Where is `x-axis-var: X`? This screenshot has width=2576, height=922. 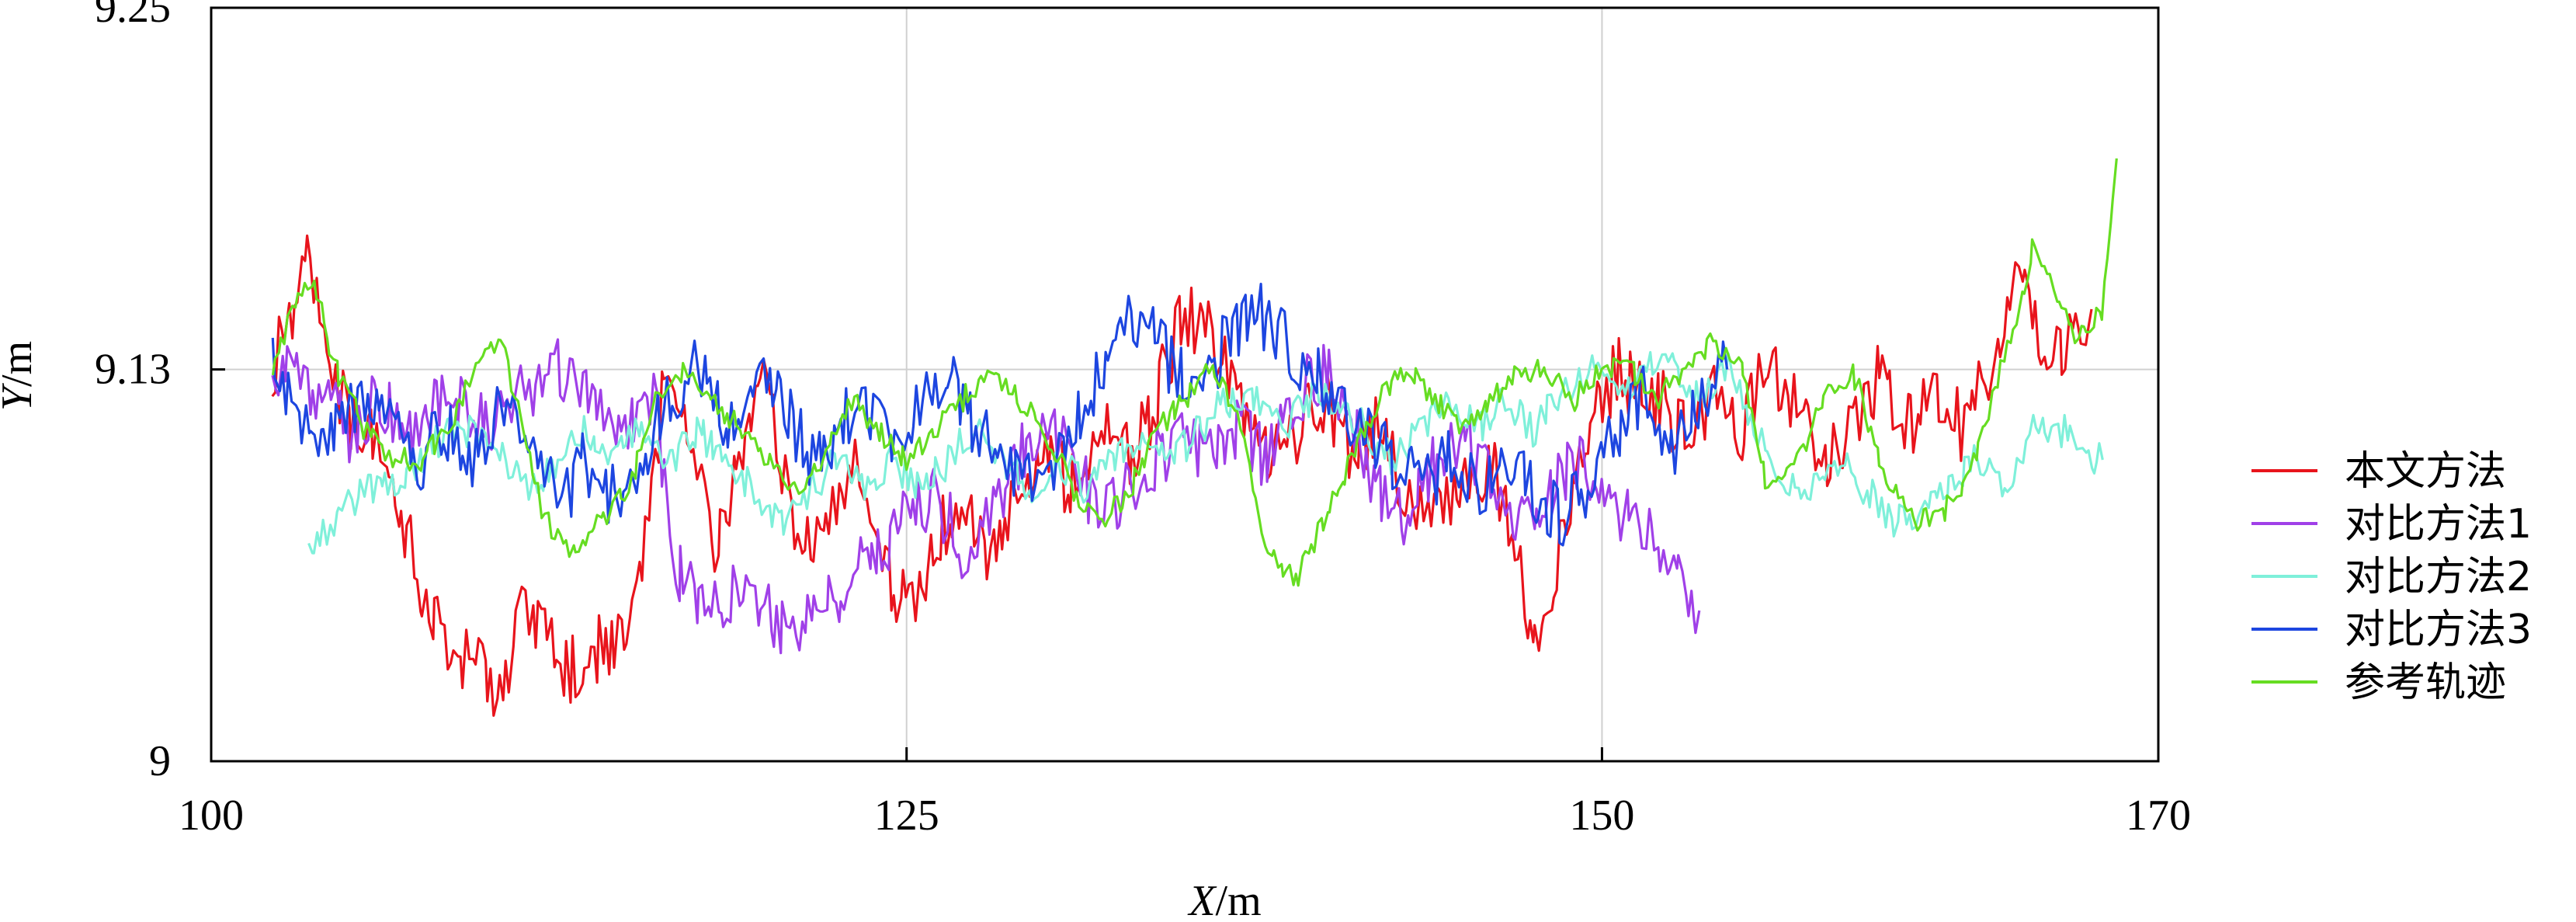 x-axis-var: X is located at coordinates (1202, 899).